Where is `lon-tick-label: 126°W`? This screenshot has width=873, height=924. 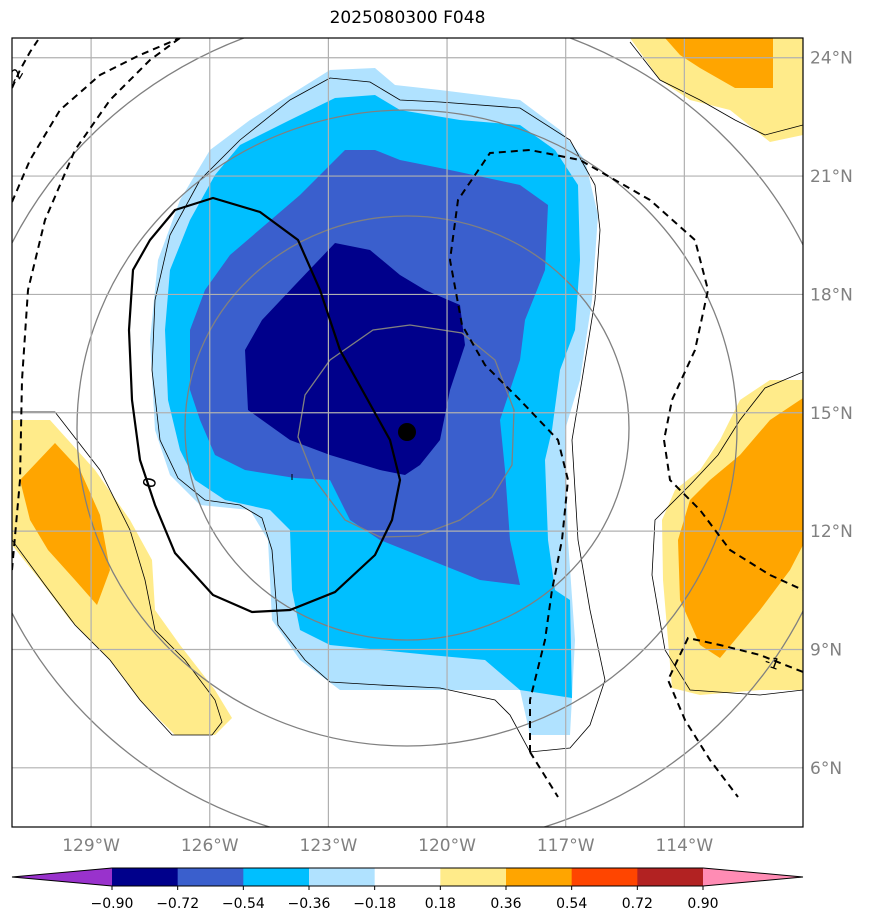
lon-tick-label: 126°W is located at coordinates (210, 846).